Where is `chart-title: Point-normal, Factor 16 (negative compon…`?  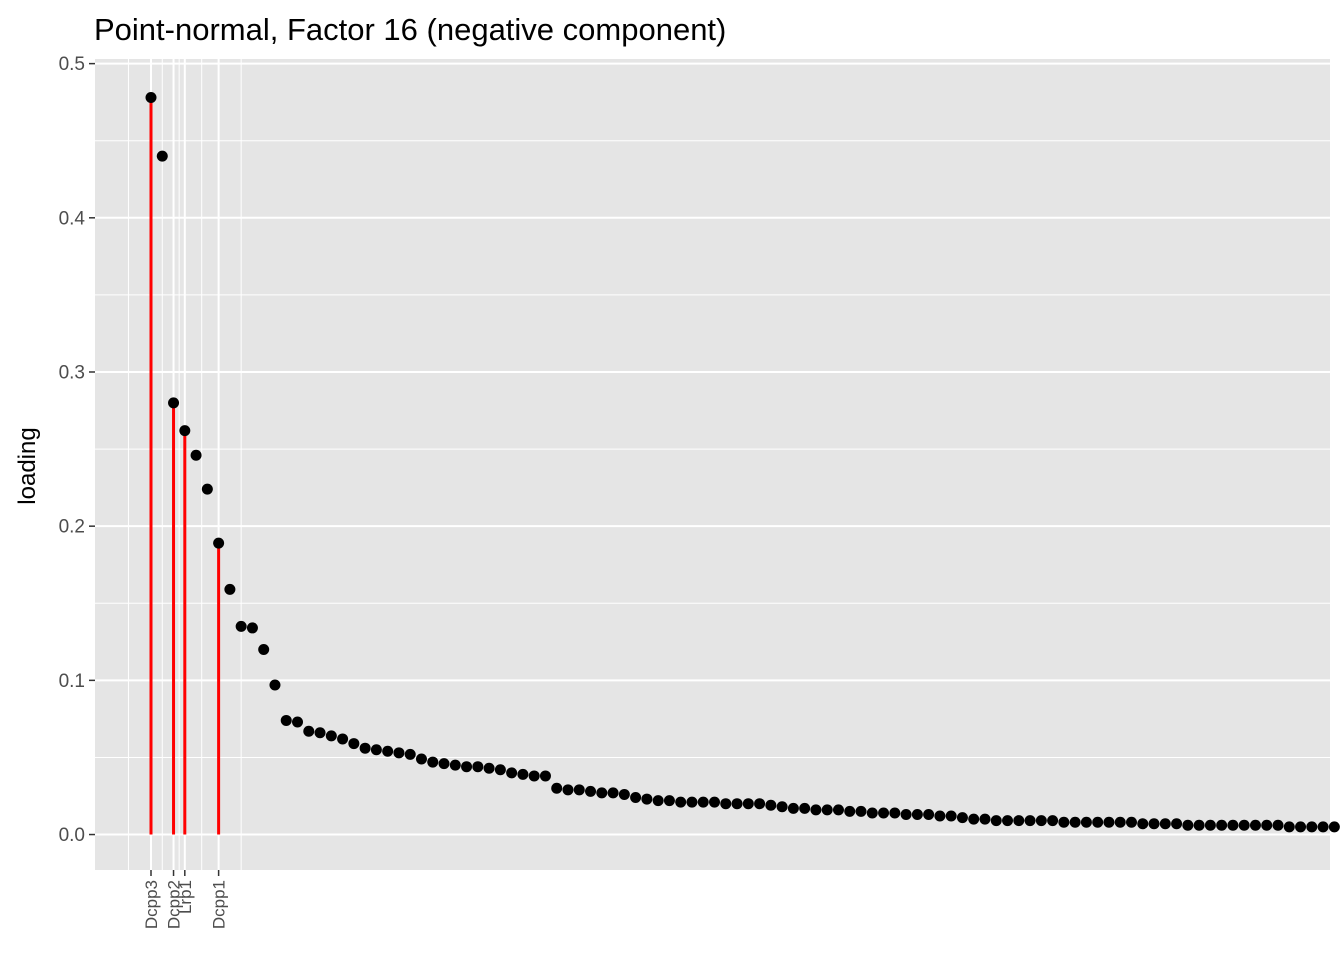 chart-title: Point-normal, Factor 16 (negative compon… is located at coordinates (410, 29).